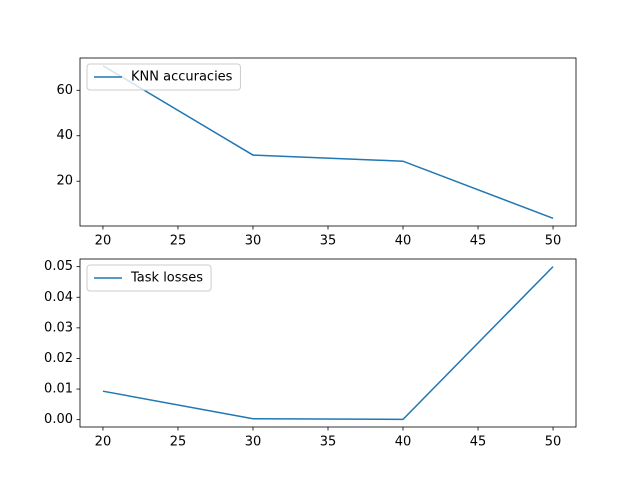 Image resolution: width=640 pixels, height=480 pixels. I want to click on y-tick-label: 0.04, so click(58, 297).